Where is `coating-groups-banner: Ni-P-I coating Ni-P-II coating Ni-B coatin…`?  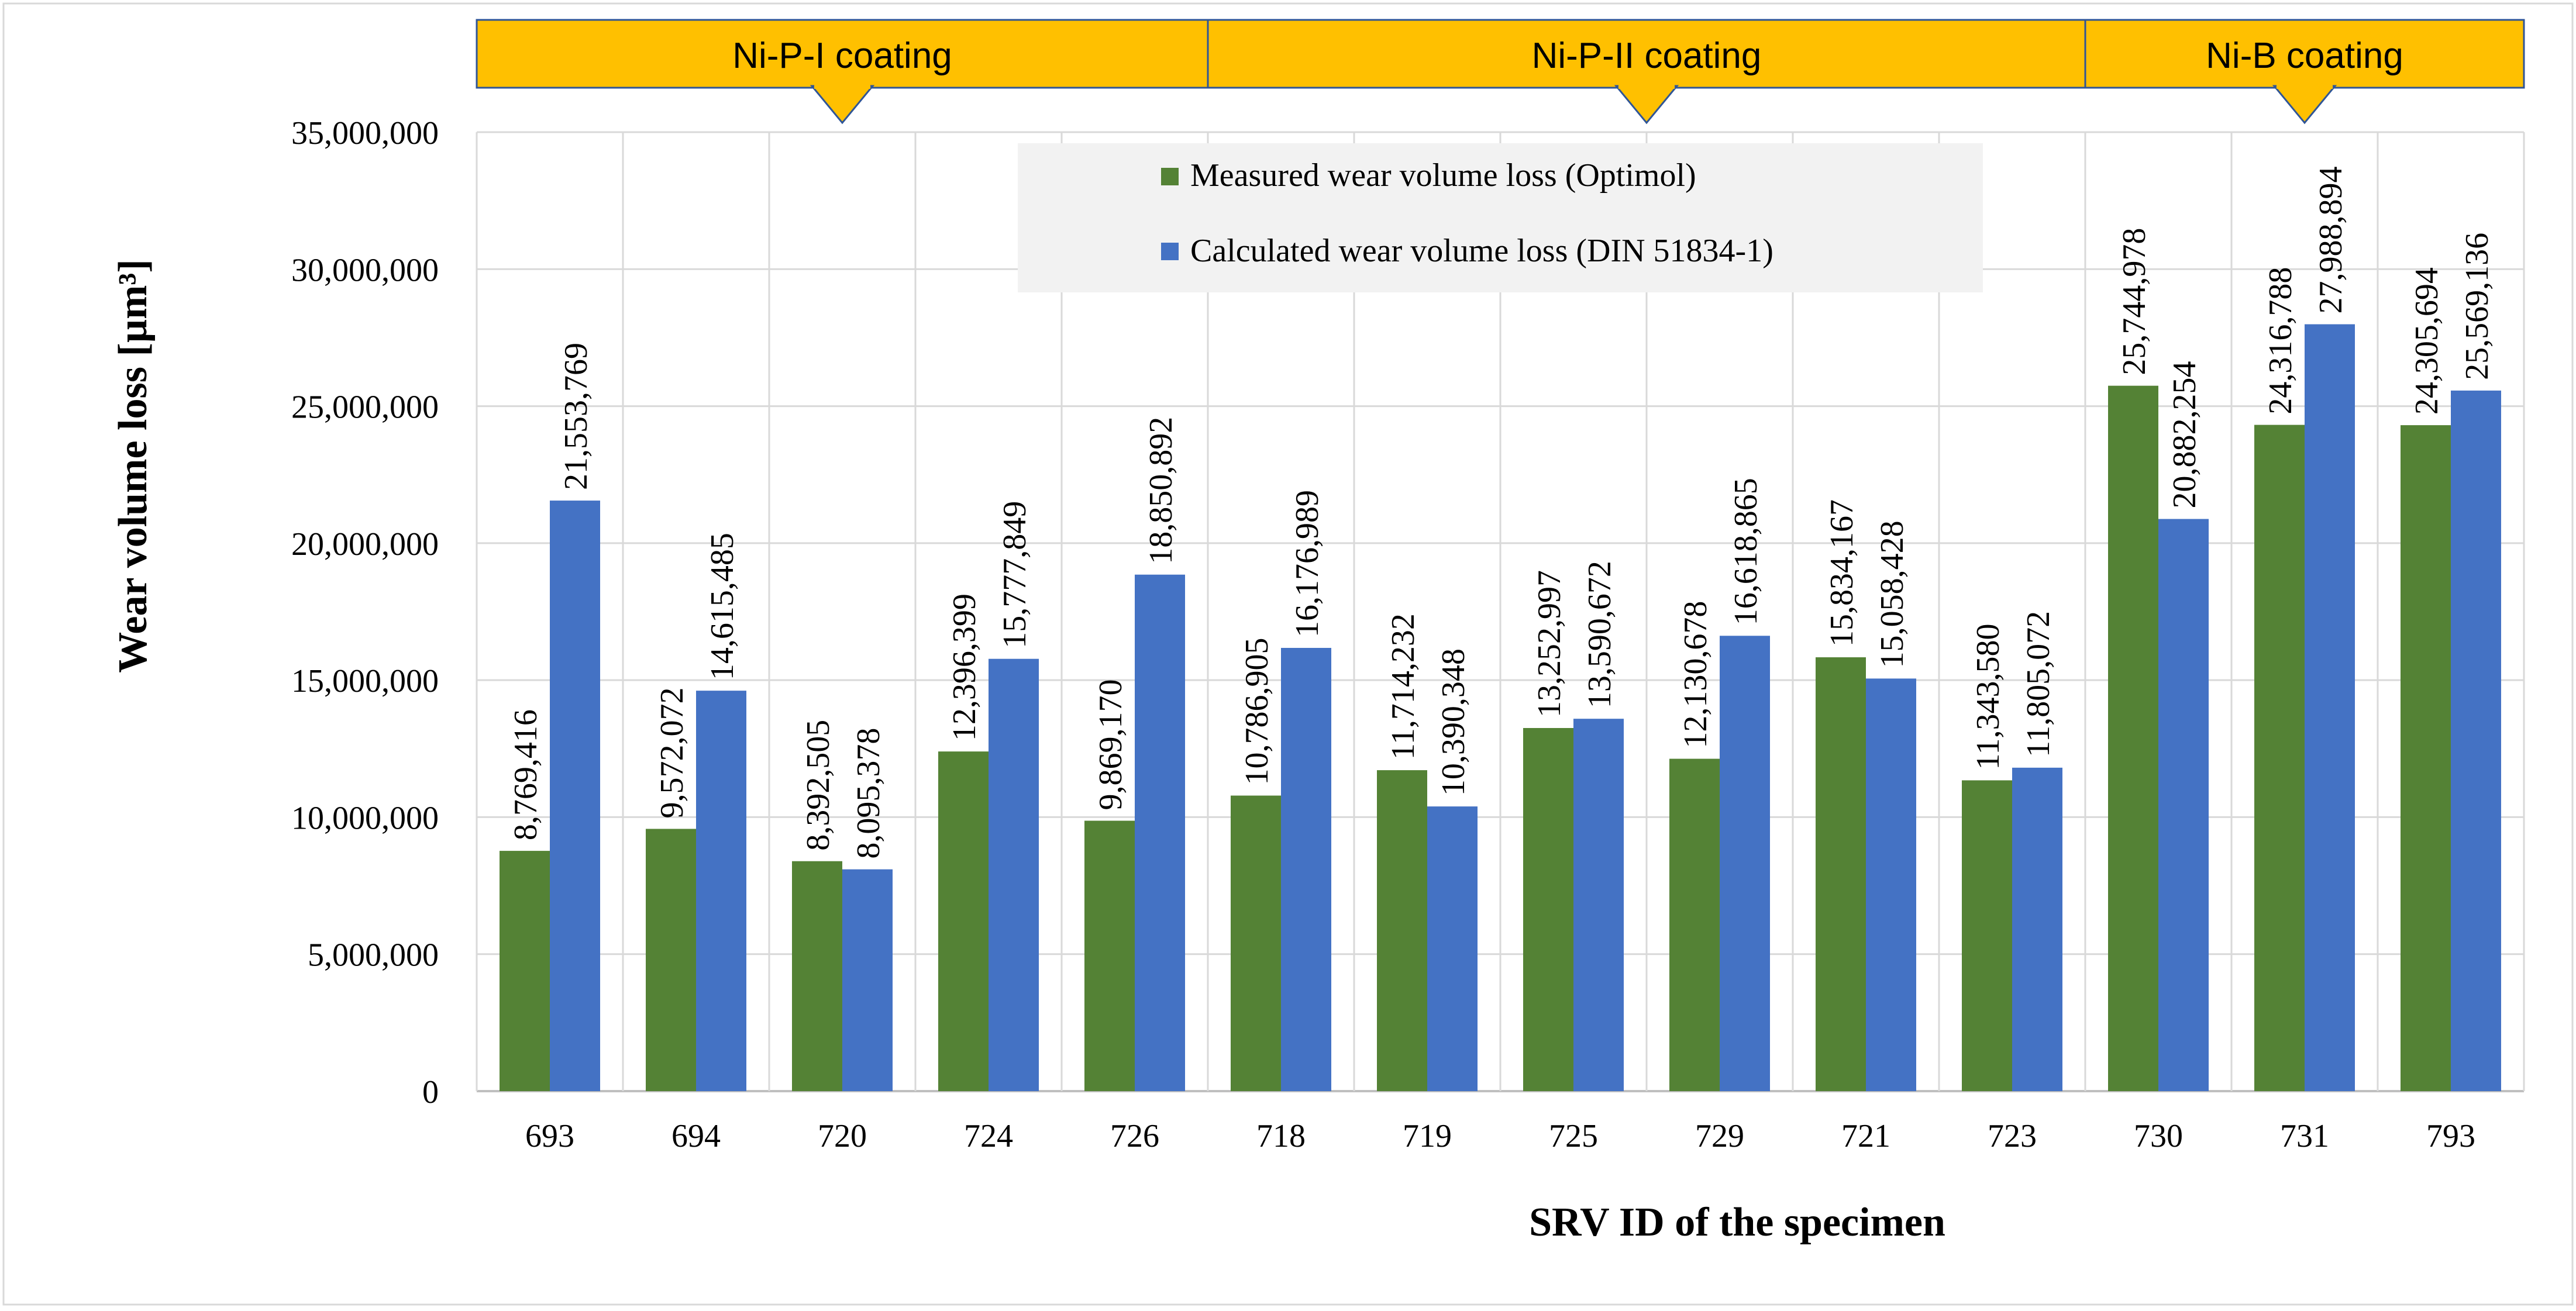
coating-groups-banner: Ni-P-I coating Ni-P-II coating Ni-B coatin… is located at coordinates (1500, 72).